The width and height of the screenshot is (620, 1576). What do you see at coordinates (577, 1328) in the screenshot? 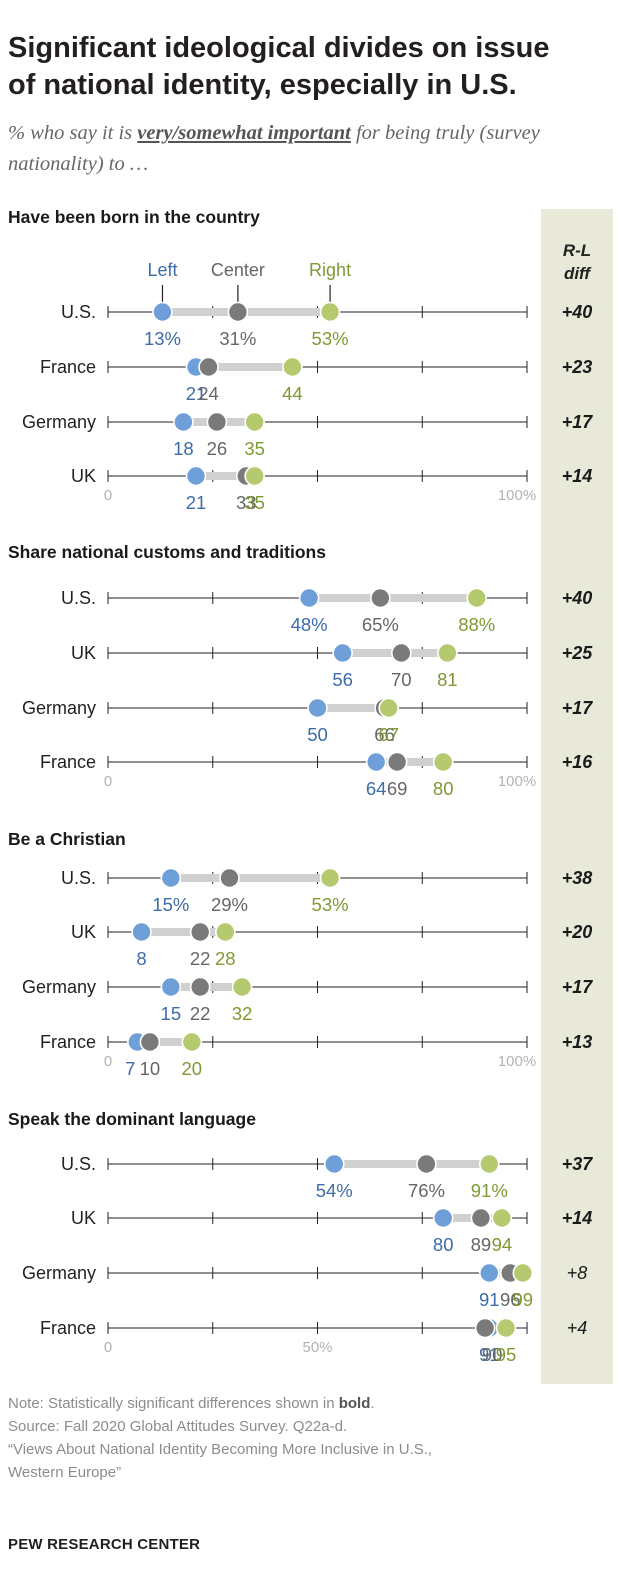
I see `diff-value: +4` at bounding box center [577, 1328].